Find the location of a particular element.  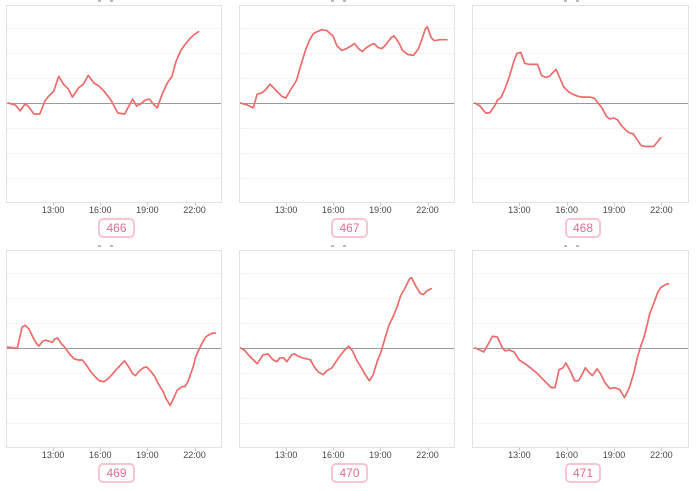

chart-id-badge: 470 is located at coordinates (349, 473).